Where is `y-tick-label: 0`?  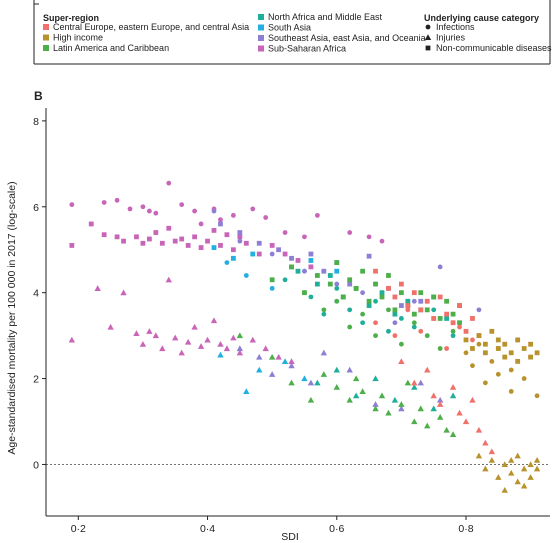 y-tick-label: 0 is located at coordinates (36, 465).